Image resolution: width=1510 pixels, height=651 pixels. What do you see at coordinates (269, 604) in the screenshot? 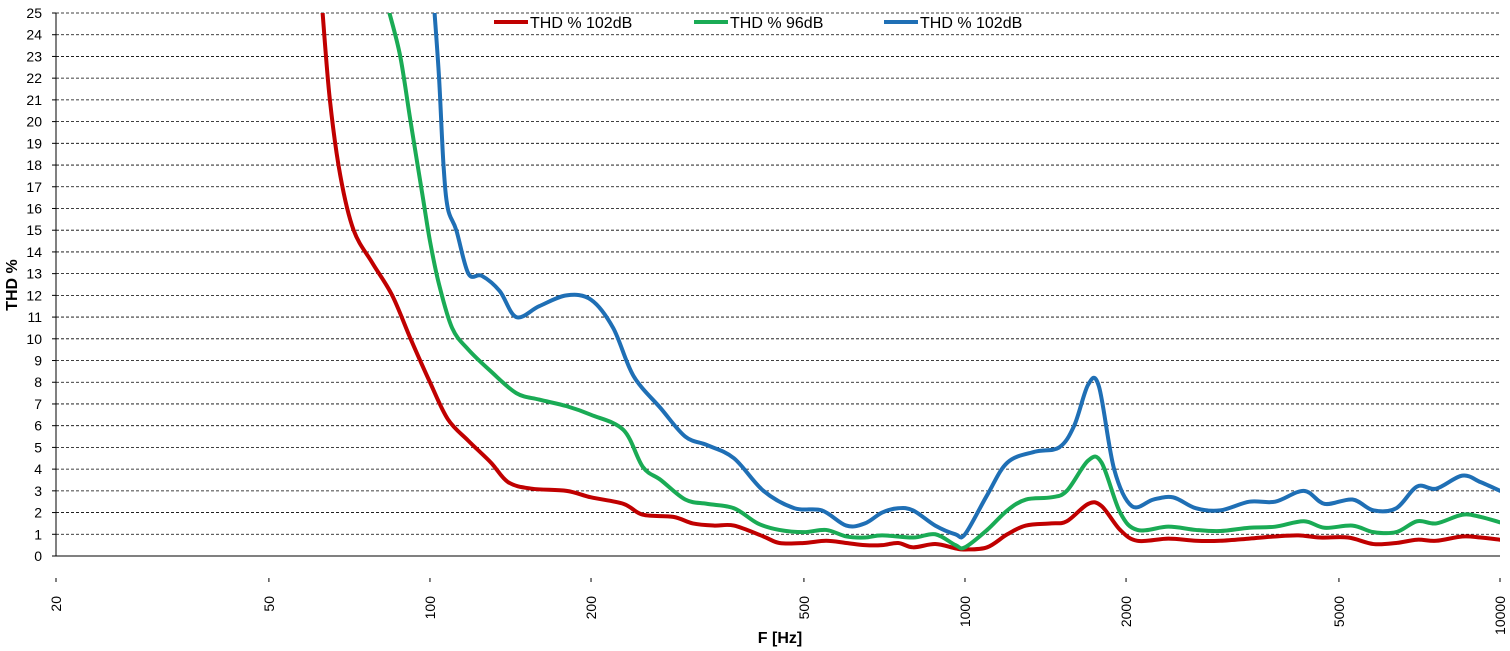
I see `x-tick-label-50: 50` at bounding box center [269, 604].